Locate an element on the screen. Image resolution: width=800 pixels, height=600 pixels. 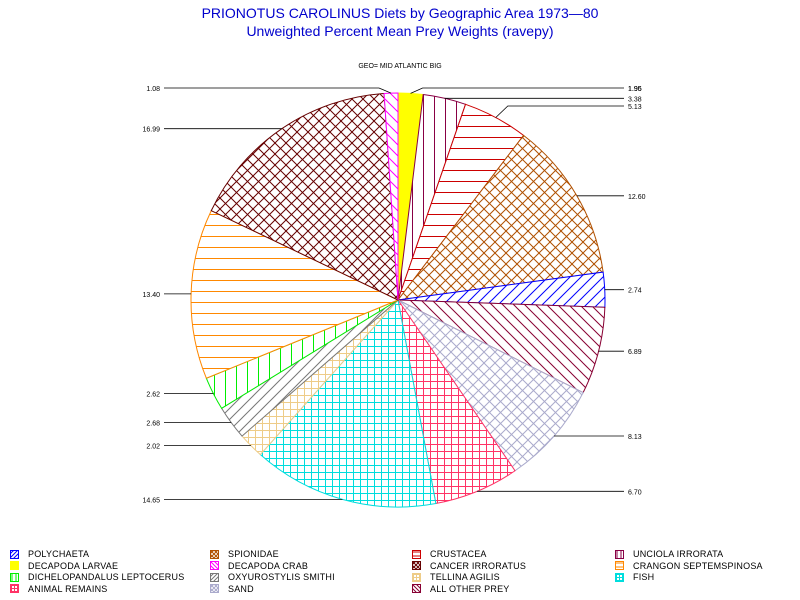
legend-label: DECAPODA LARVAE is located at coordinates (73, 565).